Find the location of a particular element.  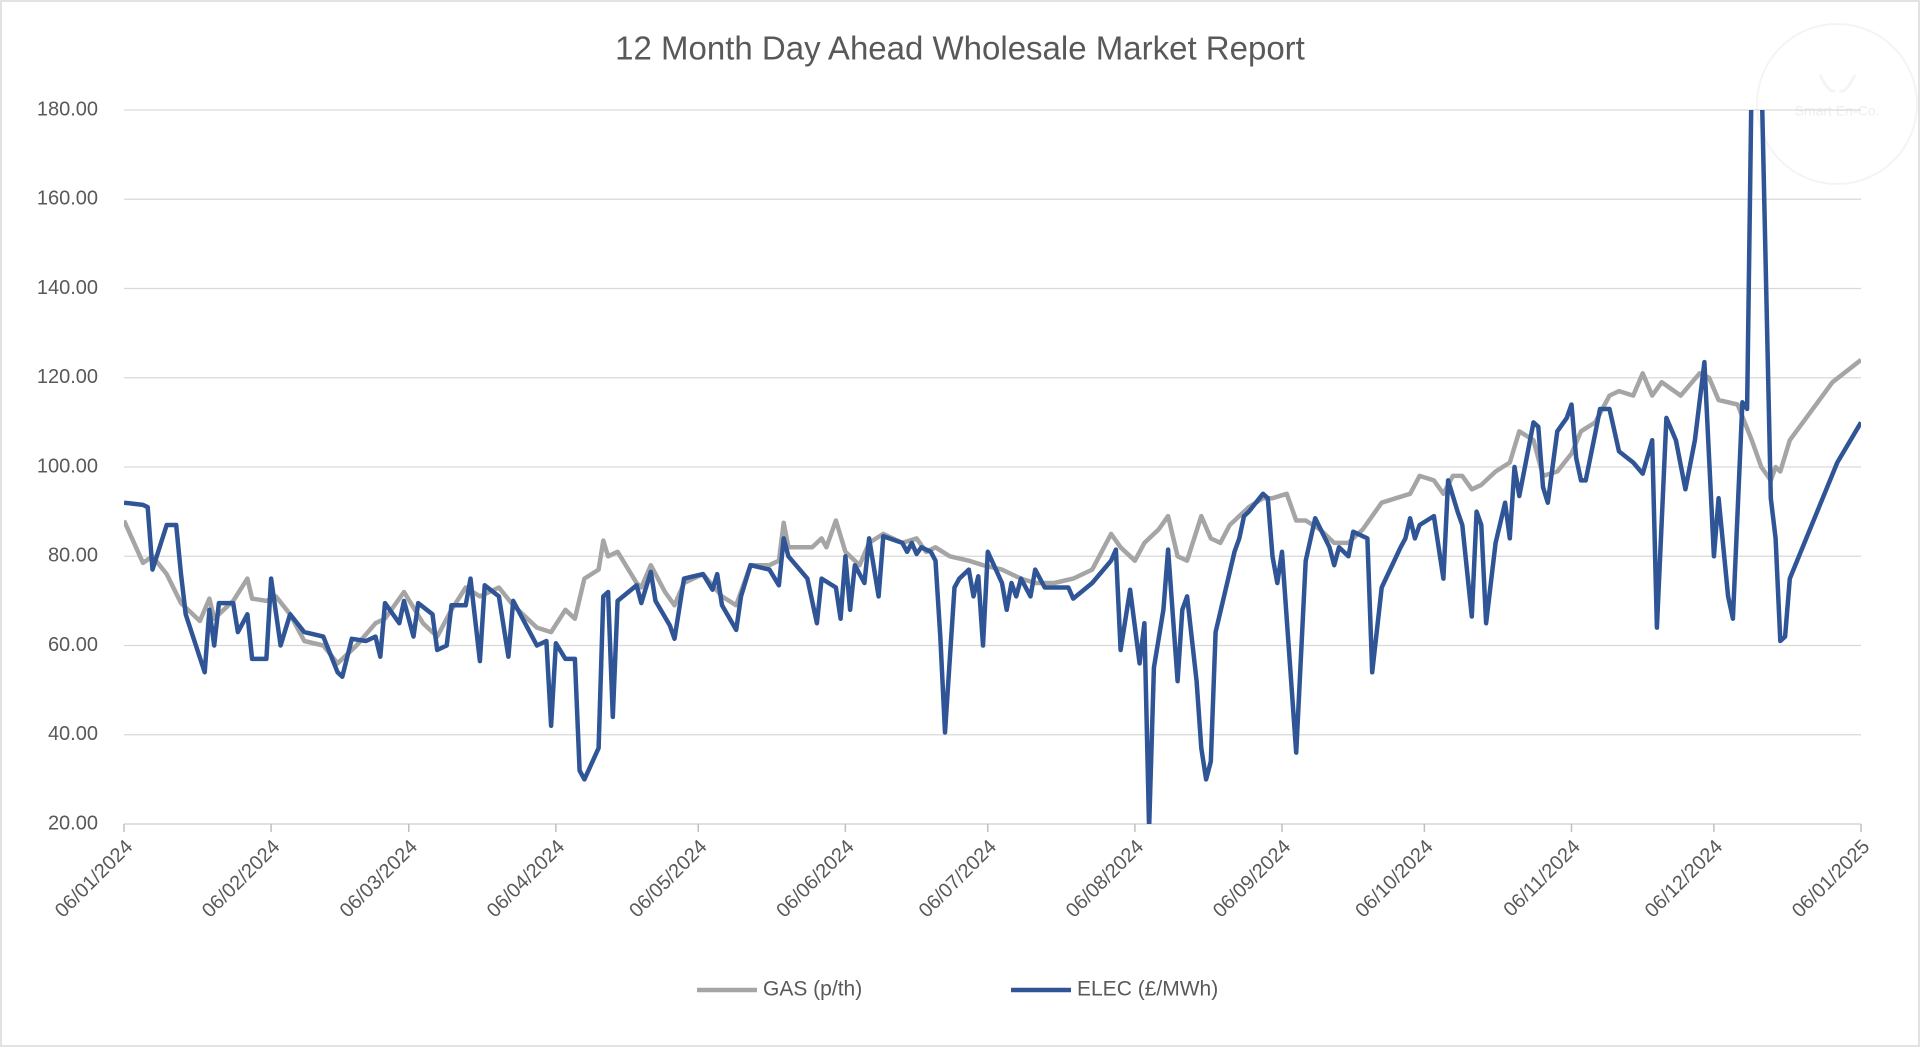

y-tick-label: 180.00 is located at coordinates (67, 109).